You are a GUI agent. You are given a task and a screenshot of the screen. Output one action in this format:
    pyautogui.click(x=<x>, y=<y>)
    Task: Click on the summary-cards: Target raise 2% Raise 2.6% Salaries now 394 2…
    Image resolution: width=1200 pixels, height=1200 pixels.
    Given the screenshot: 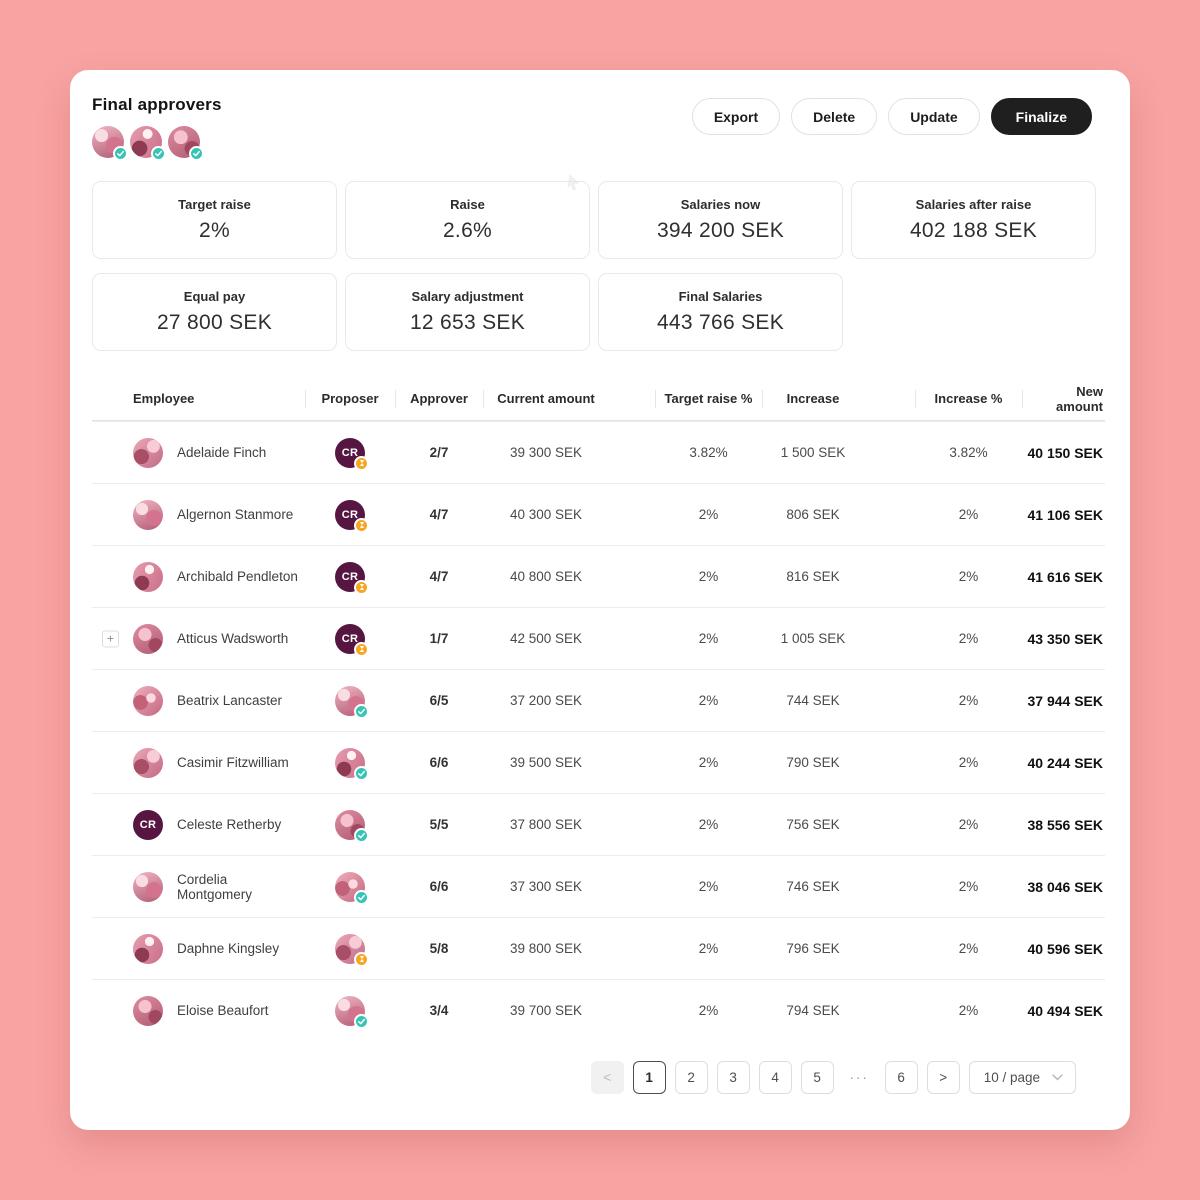 What is the action you would take?
    pyautogui.click(x=599, y=266)
    